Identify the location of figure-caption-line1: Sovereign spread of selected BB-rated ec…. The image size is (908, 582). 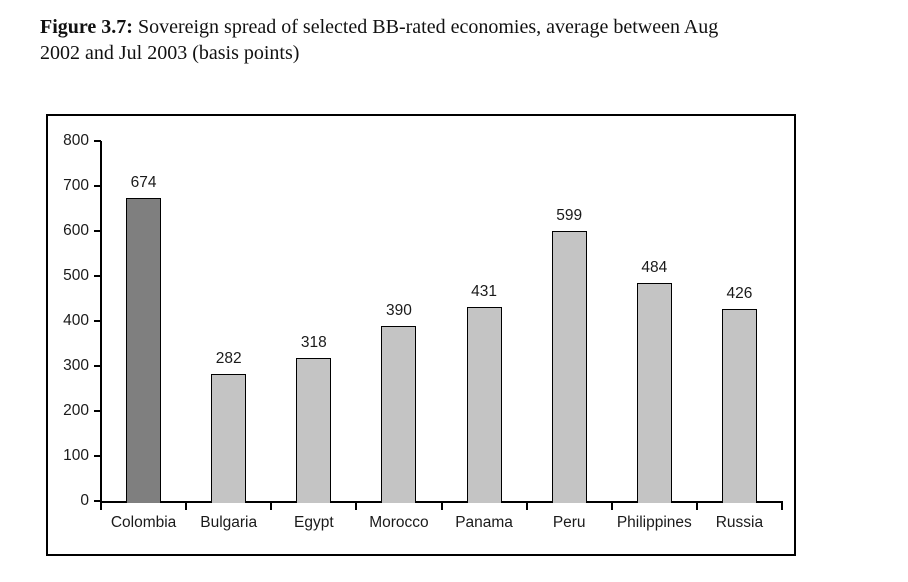
(428, 27).